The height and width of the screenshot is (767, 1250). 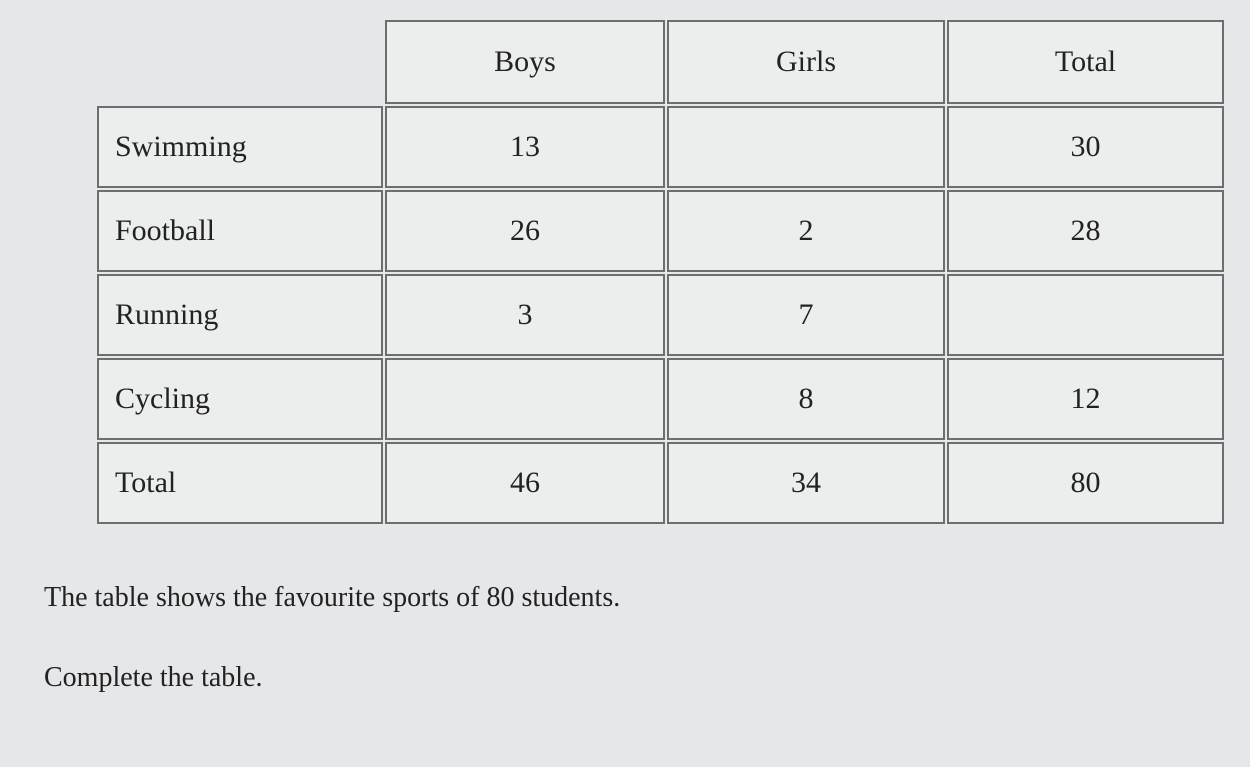 I want to click on column-header: Boys, so click(x=525, y=62).